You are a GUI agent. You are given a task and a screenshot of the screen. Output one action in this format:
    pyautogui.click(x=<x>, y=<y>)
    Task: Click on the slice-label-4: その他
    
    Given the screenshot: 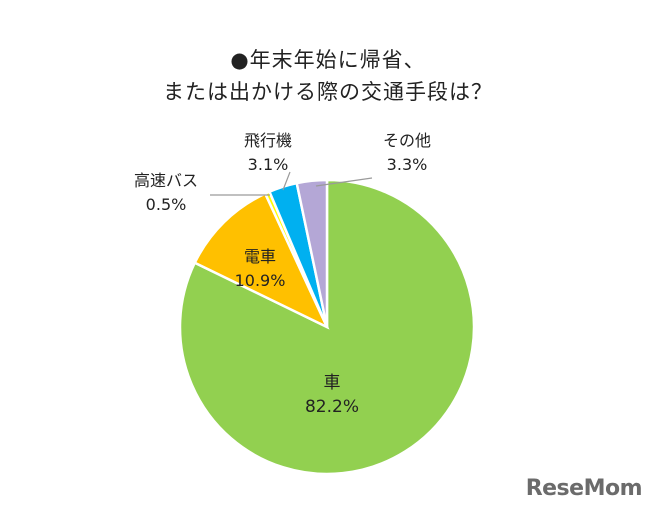 What is the action you would take?
    pyautogui.click(x=407, y=140)
    